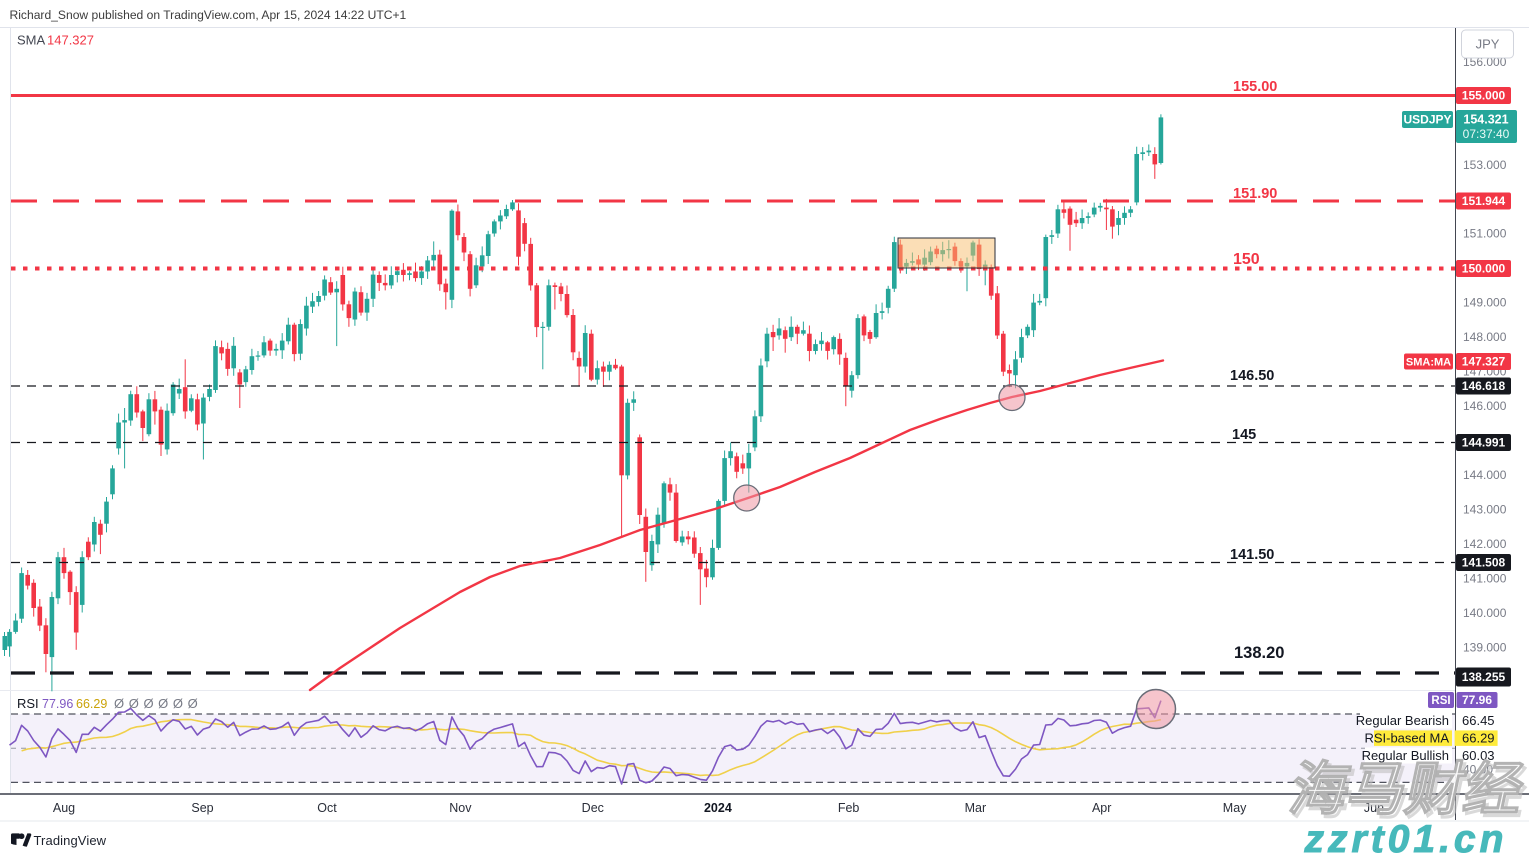 The image size is (1529, 857). Describe the element at coordinates (1101, 808) in the screenshot. I see `svg-text: Apr` at that location.